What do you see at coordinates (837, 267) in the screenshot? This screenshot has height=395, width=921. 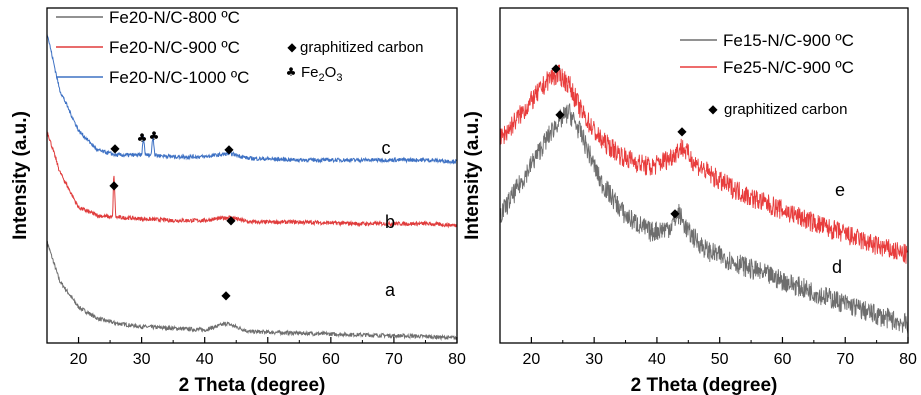 I see `curve-label-d: d` at bounding box center [837, 267].